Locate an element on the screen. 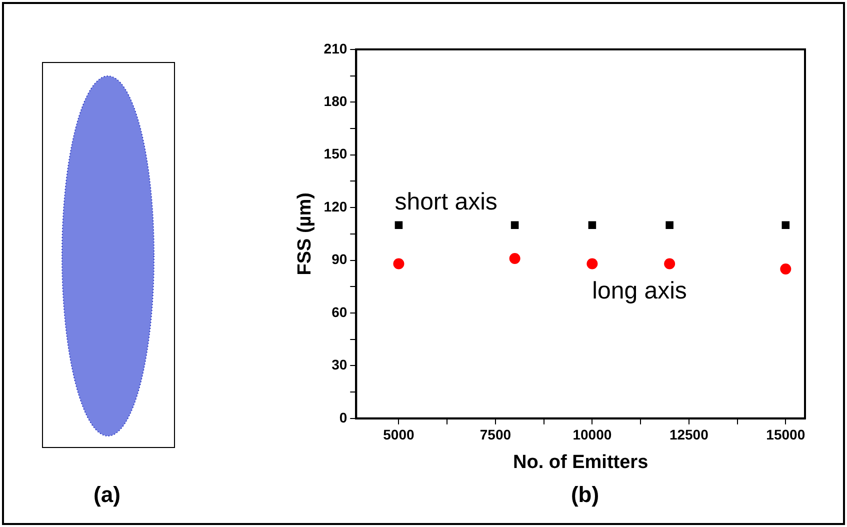 The height and width of the screenshot is (527, 847). series-label: long axis is located at coordinates (639, 290).